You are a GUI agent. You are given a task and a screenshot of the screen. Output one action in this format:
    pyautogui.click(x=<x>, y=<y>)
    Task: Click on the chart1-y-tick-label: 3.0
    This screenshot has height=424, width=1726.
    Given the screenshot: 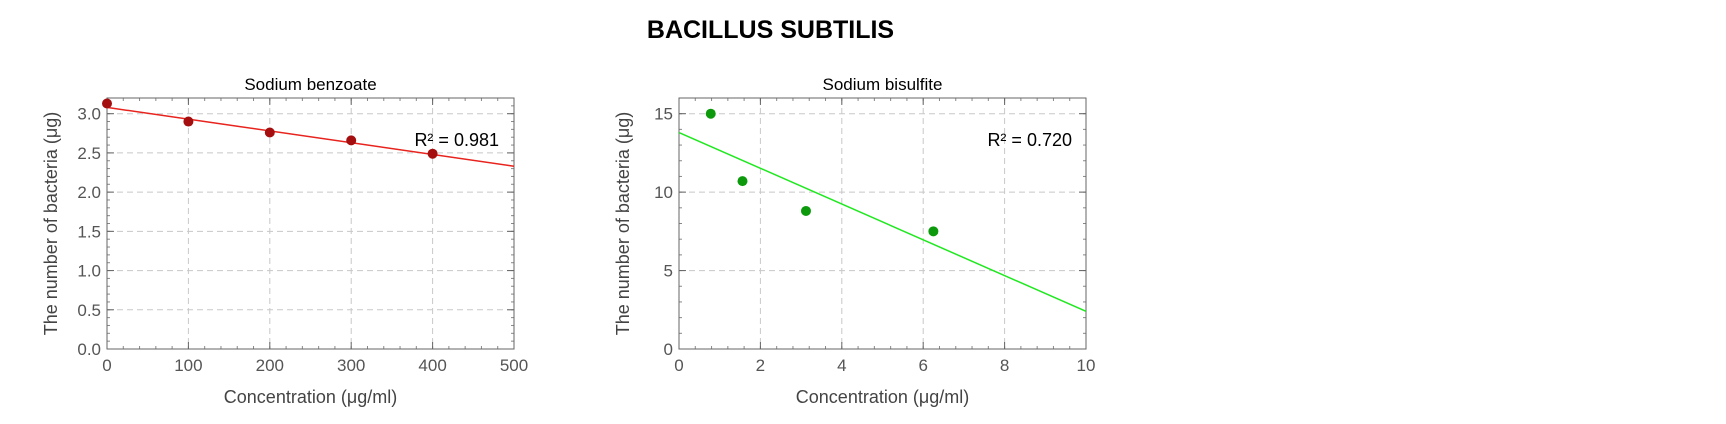 What is the action you would take?
    pyautogui.click(x=89, y=114)
    